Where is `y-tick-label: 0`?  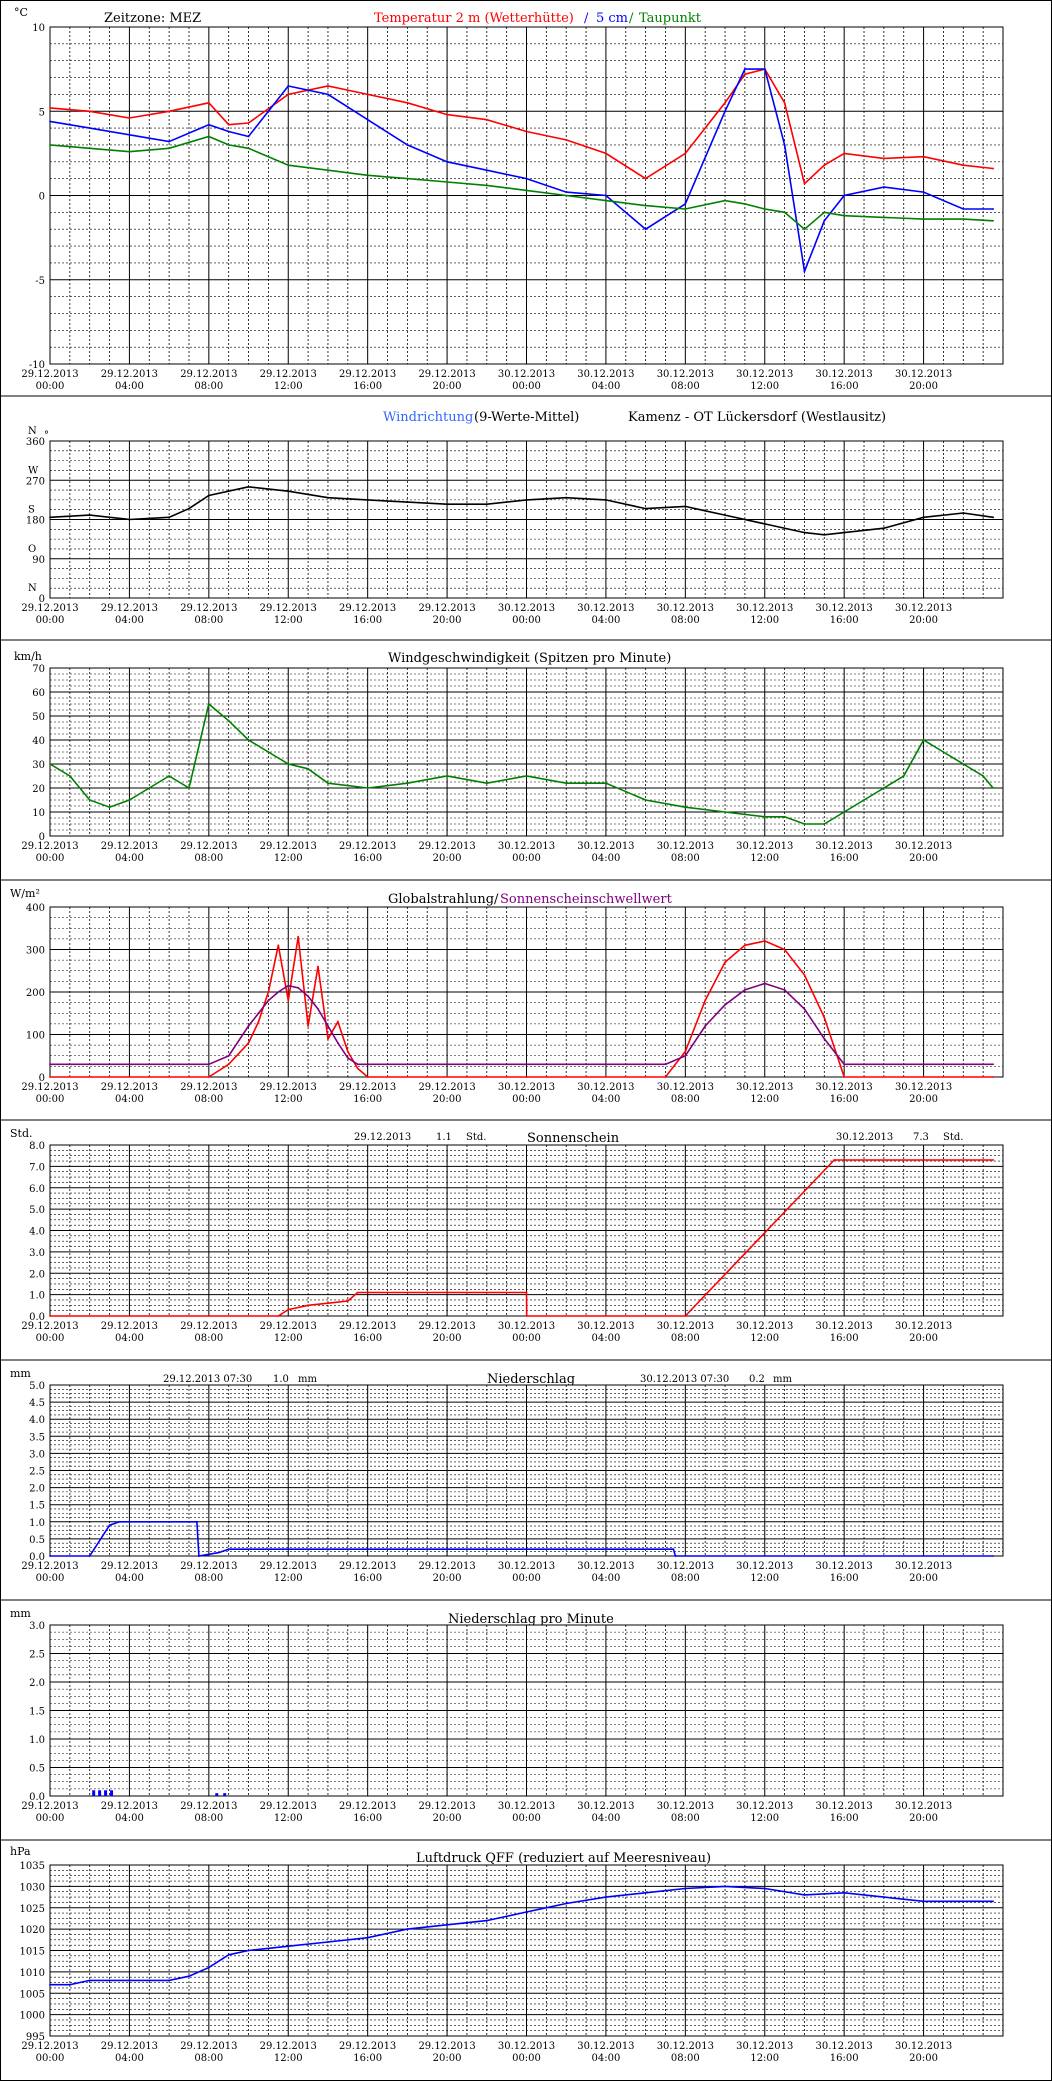 y-tick-label: 0 is located at coordinates (42, 837).